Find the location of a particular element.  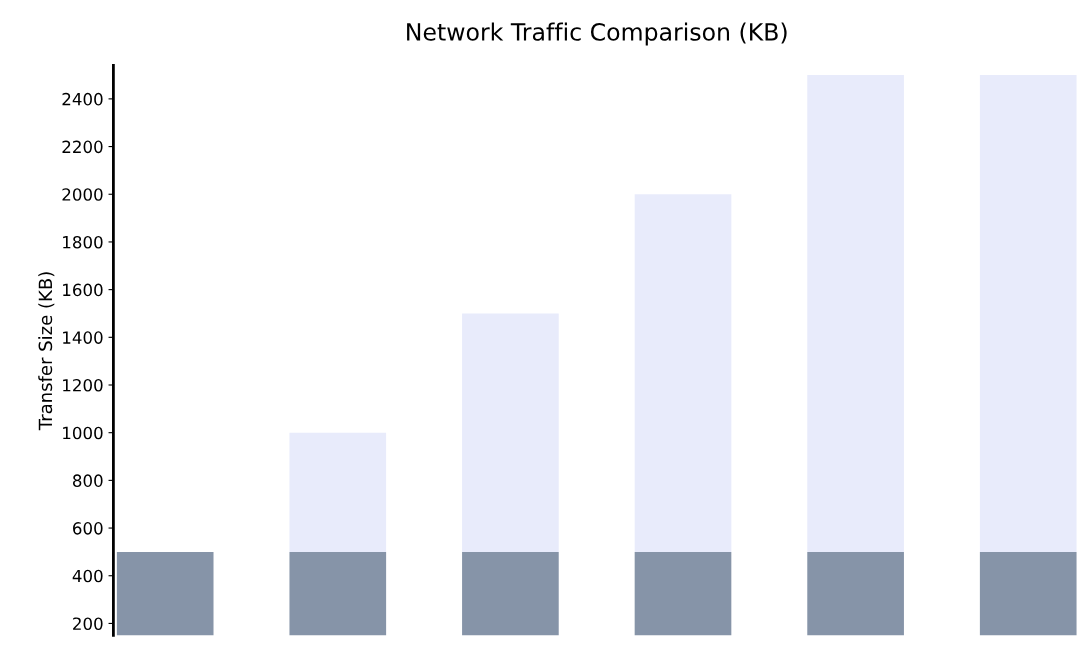

y-tick-label: 2200 is located at coordinates (82, 147).